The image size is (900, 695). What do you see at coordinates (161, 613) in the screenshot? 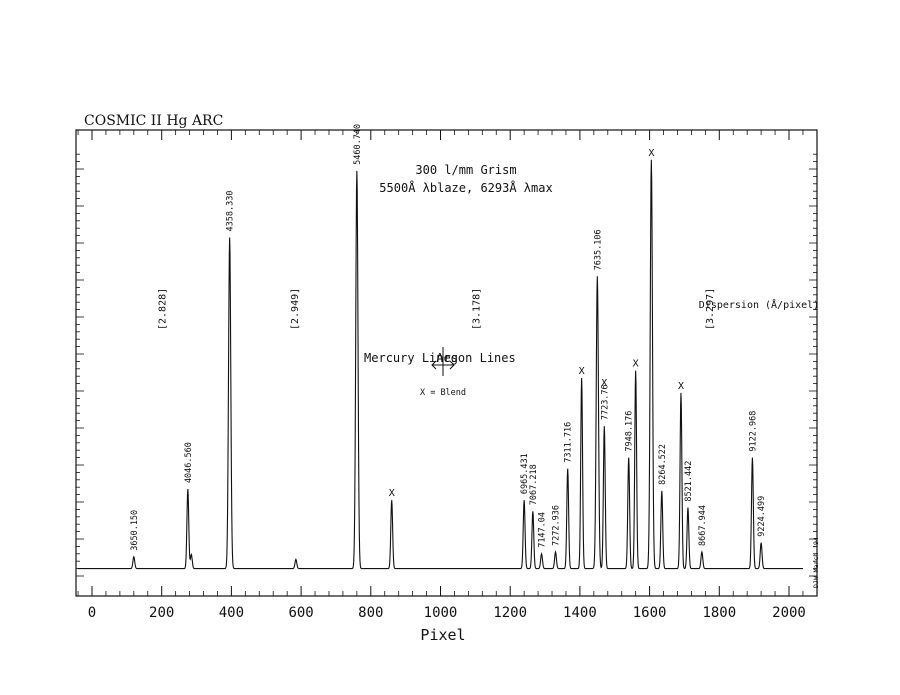
I see `x-tick-label: 200` at bounding box center [161, 613].